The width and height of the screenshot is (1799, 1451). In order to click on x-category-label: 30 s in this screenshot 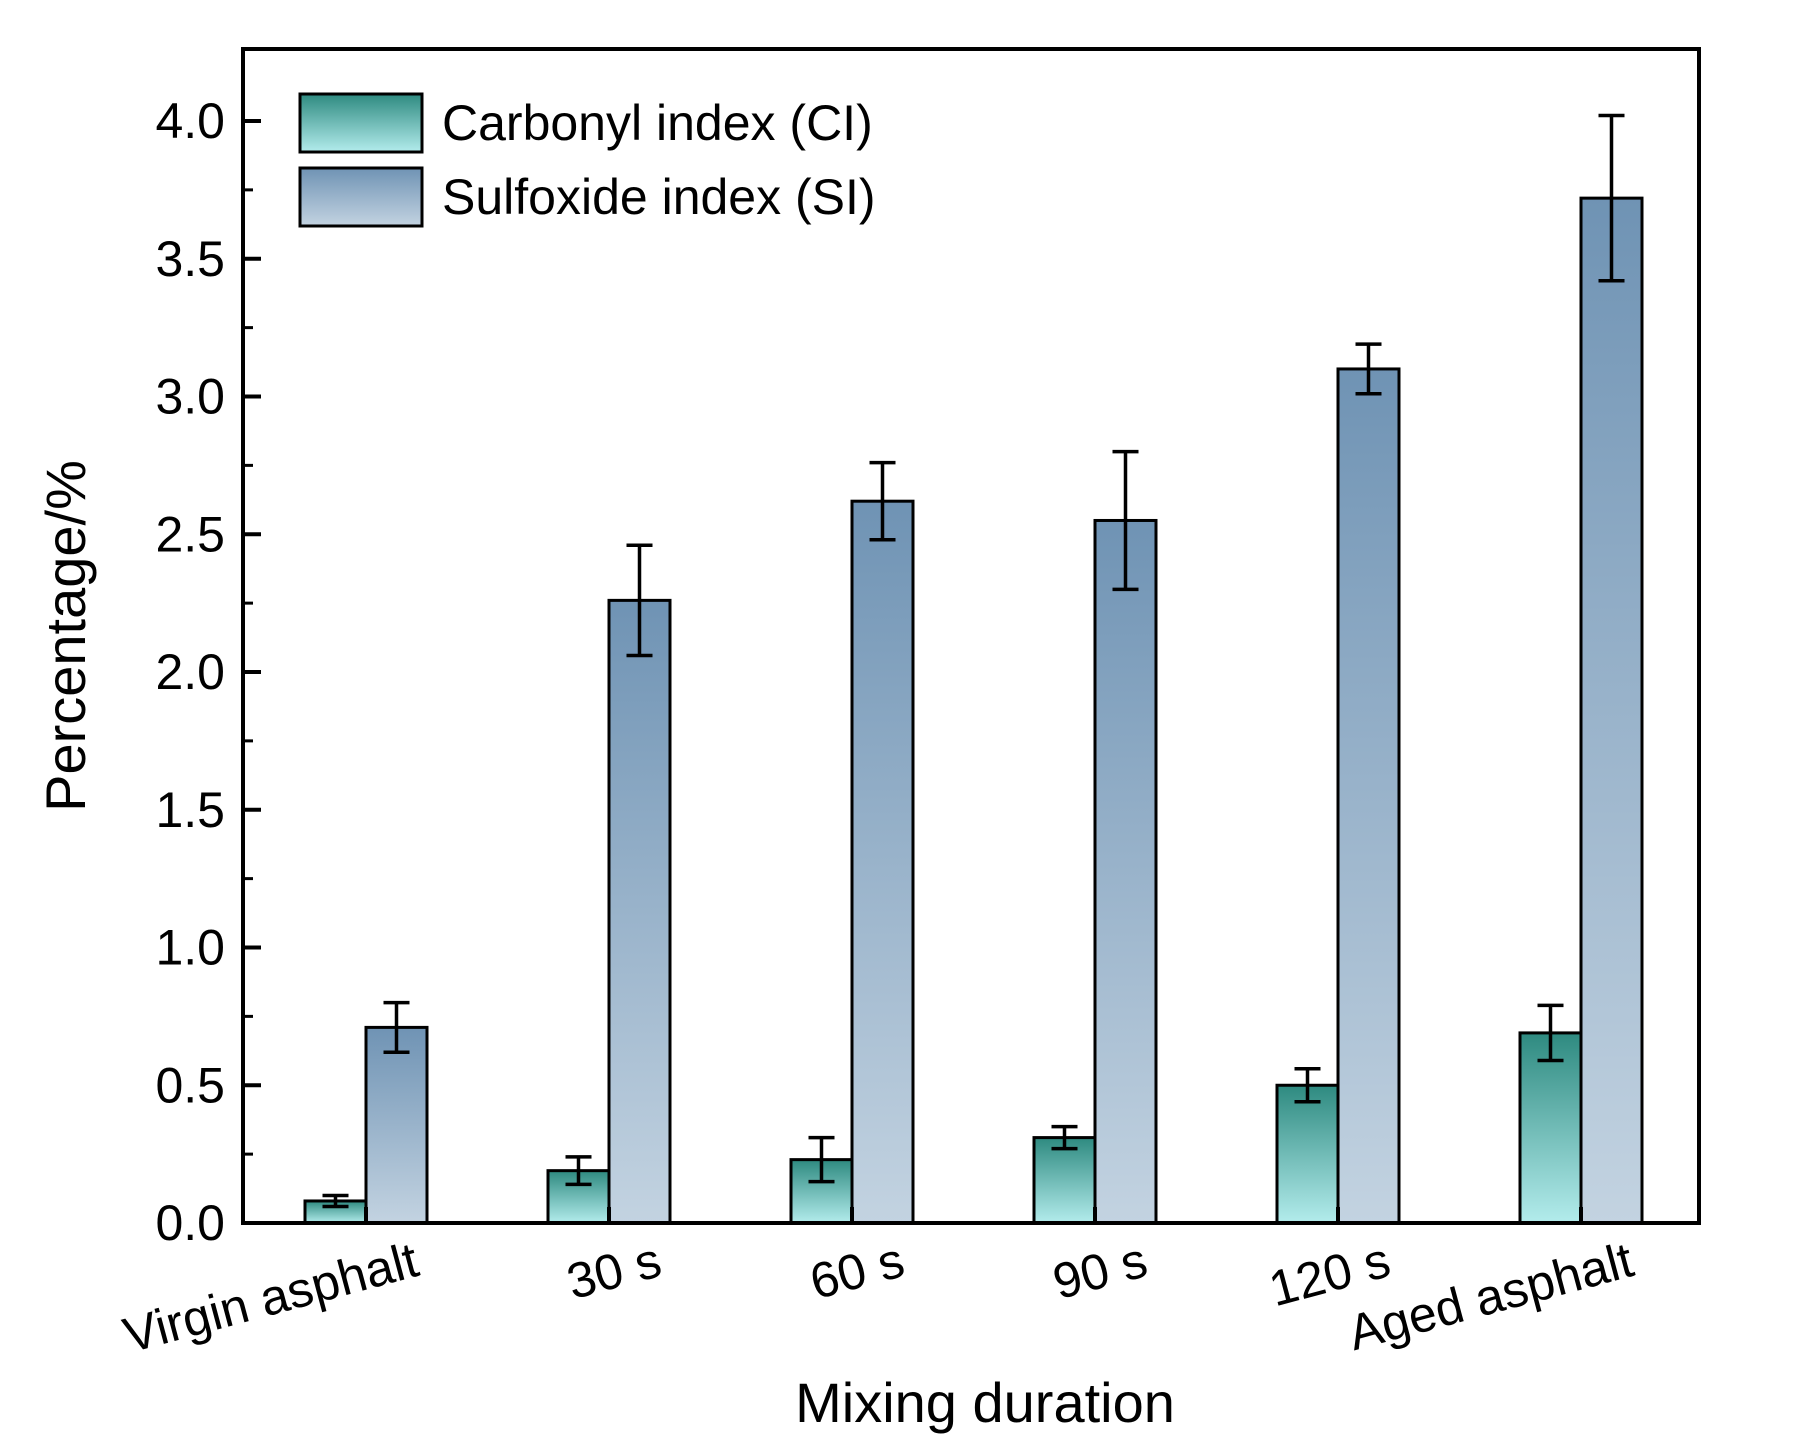, I will do `click(614, 1271)`.